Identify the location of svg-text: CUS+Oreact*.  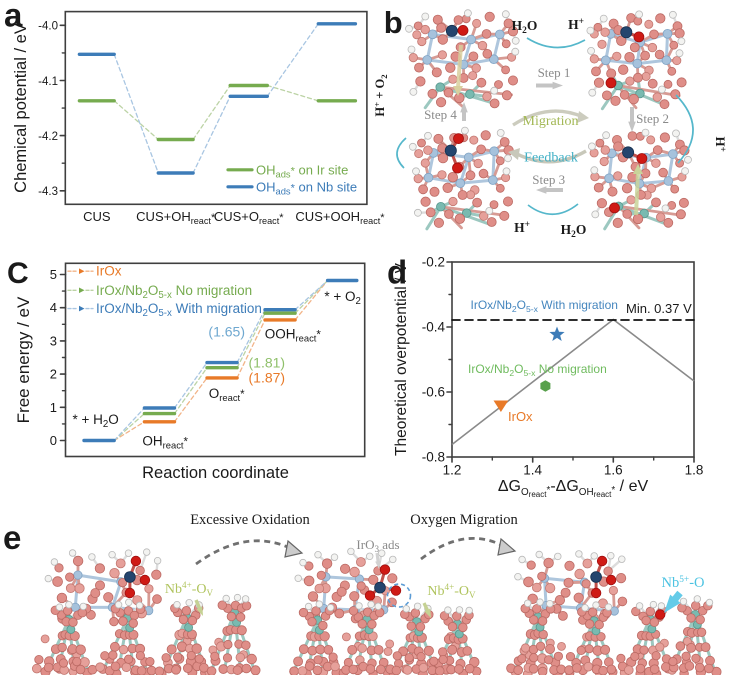
(249, 217).